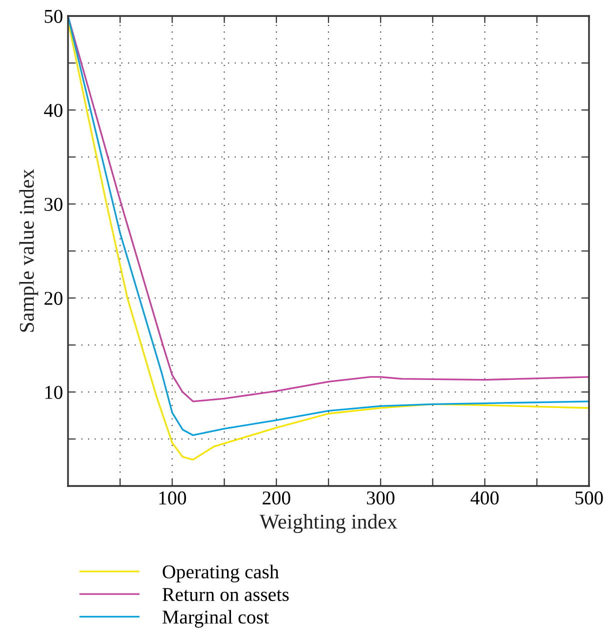 The width and height of the screenshot is (606, 644). I want to click on x-tick-label: 300, so click(380, 498).